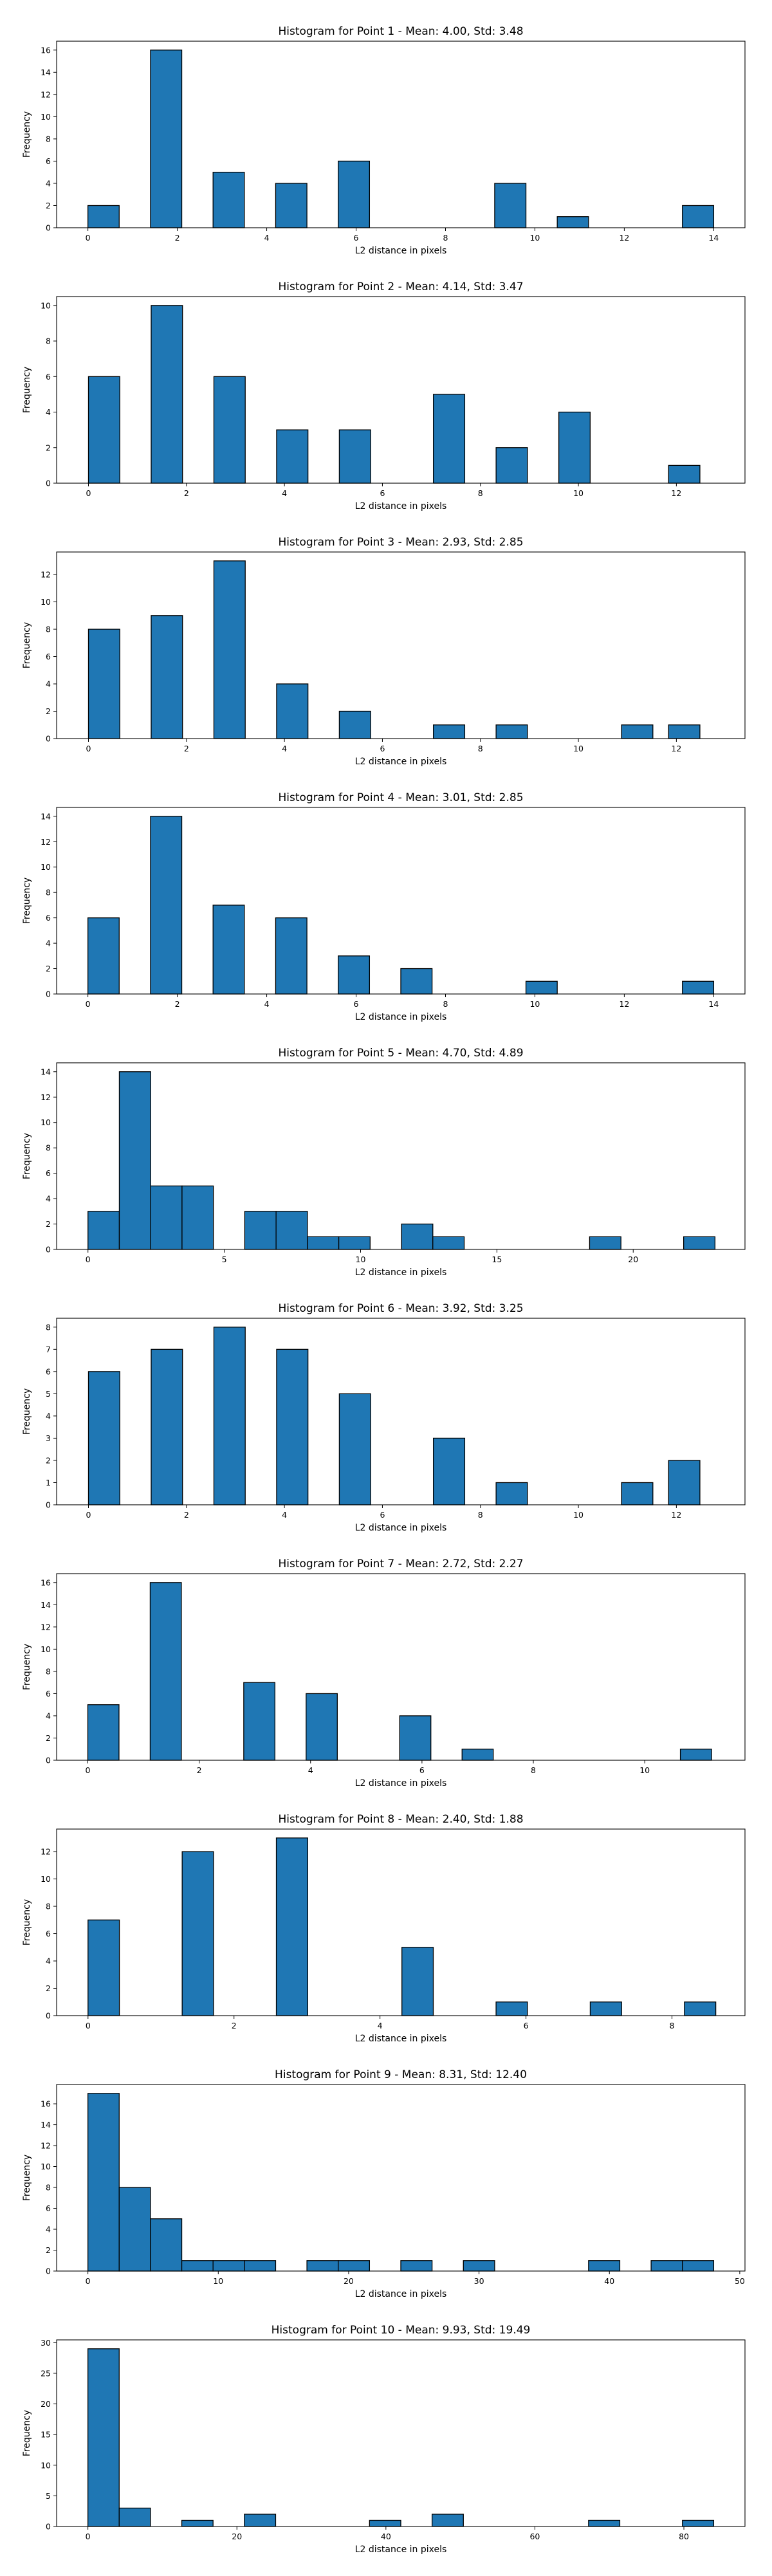 The width and height of the screenshot is (772, 2576). I want to click on x-tick-label: 12, so click(676, 1515).